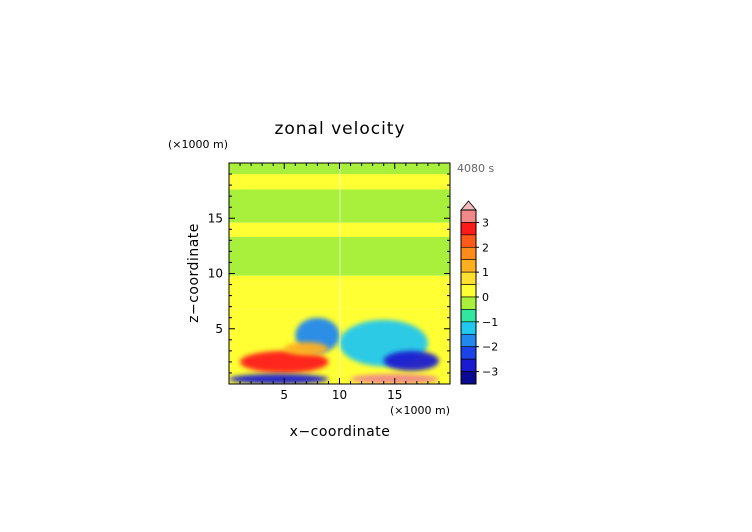  I want to click on y-tick-labels: 5 10 15, so click(329, 273).